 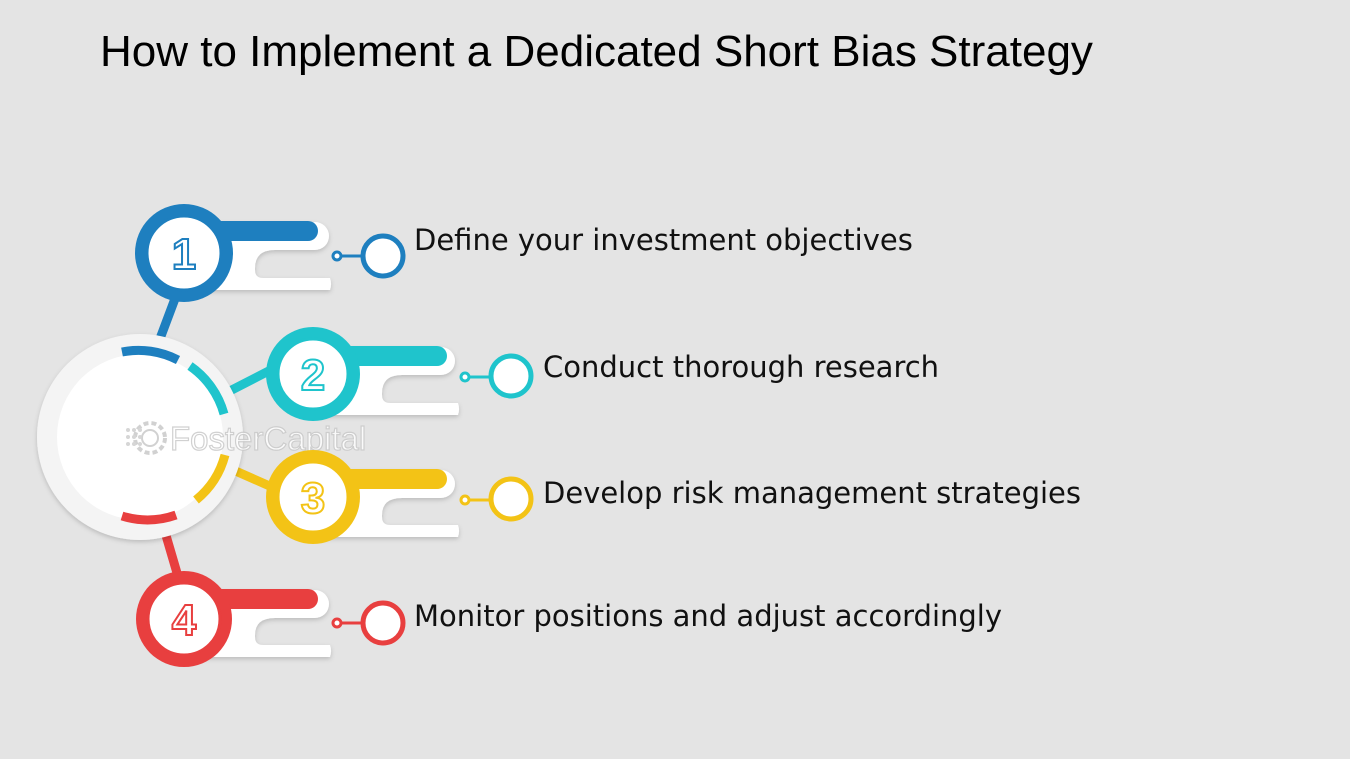 I want to click on step-1-badge, so click(x=184, y=253).